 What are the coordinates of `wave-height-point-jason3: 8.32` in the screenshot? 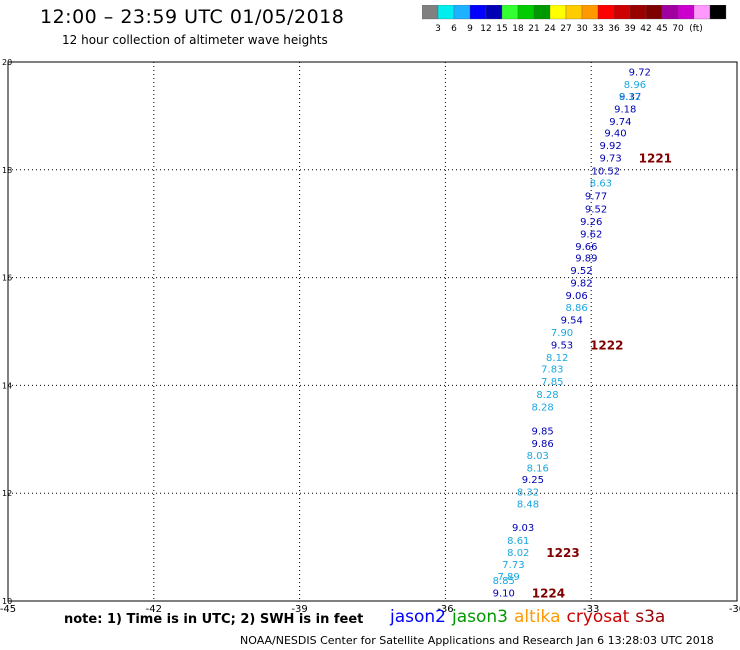 It's located at (528, 493).